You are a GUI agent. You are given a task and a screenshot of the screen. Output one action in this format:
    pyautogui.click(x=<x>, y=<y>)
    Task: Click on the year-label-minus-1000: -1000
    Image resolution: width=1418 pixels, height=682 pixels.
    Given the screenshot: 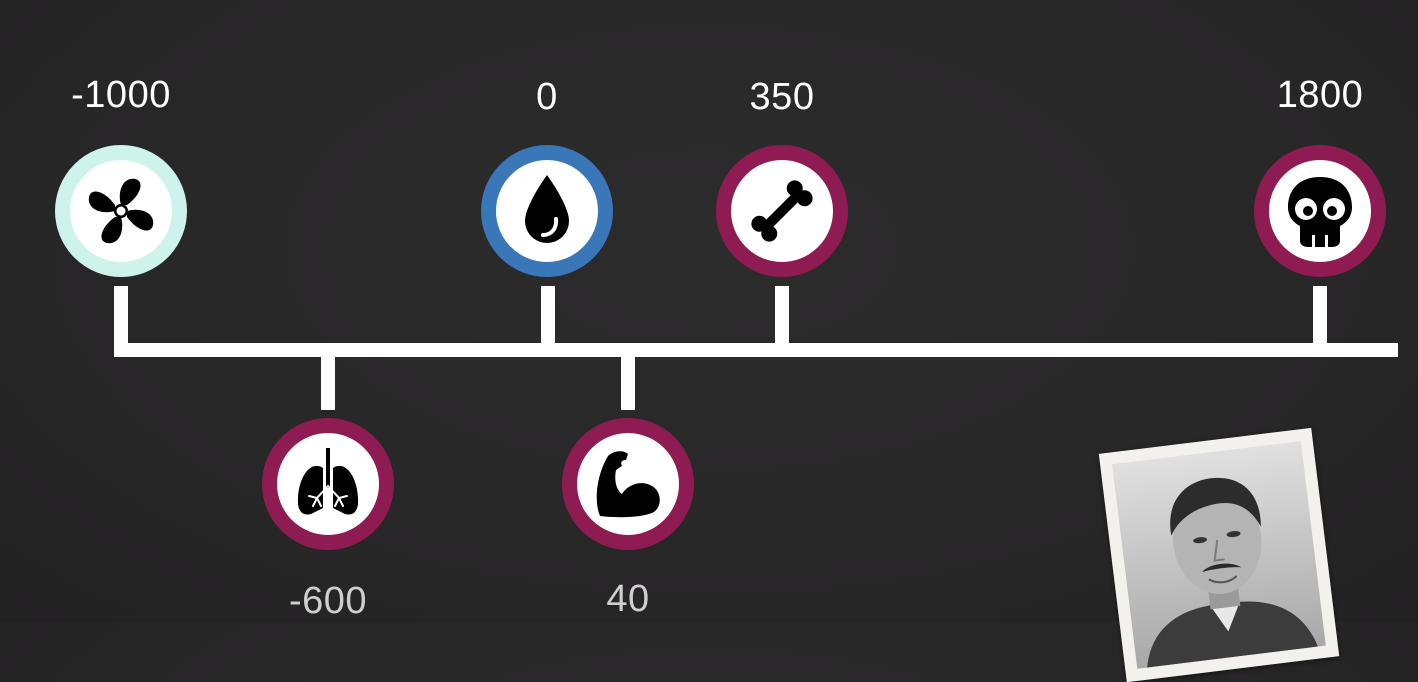 What is the action you would take?
    pyautogui.click(x=121, y=95)
    